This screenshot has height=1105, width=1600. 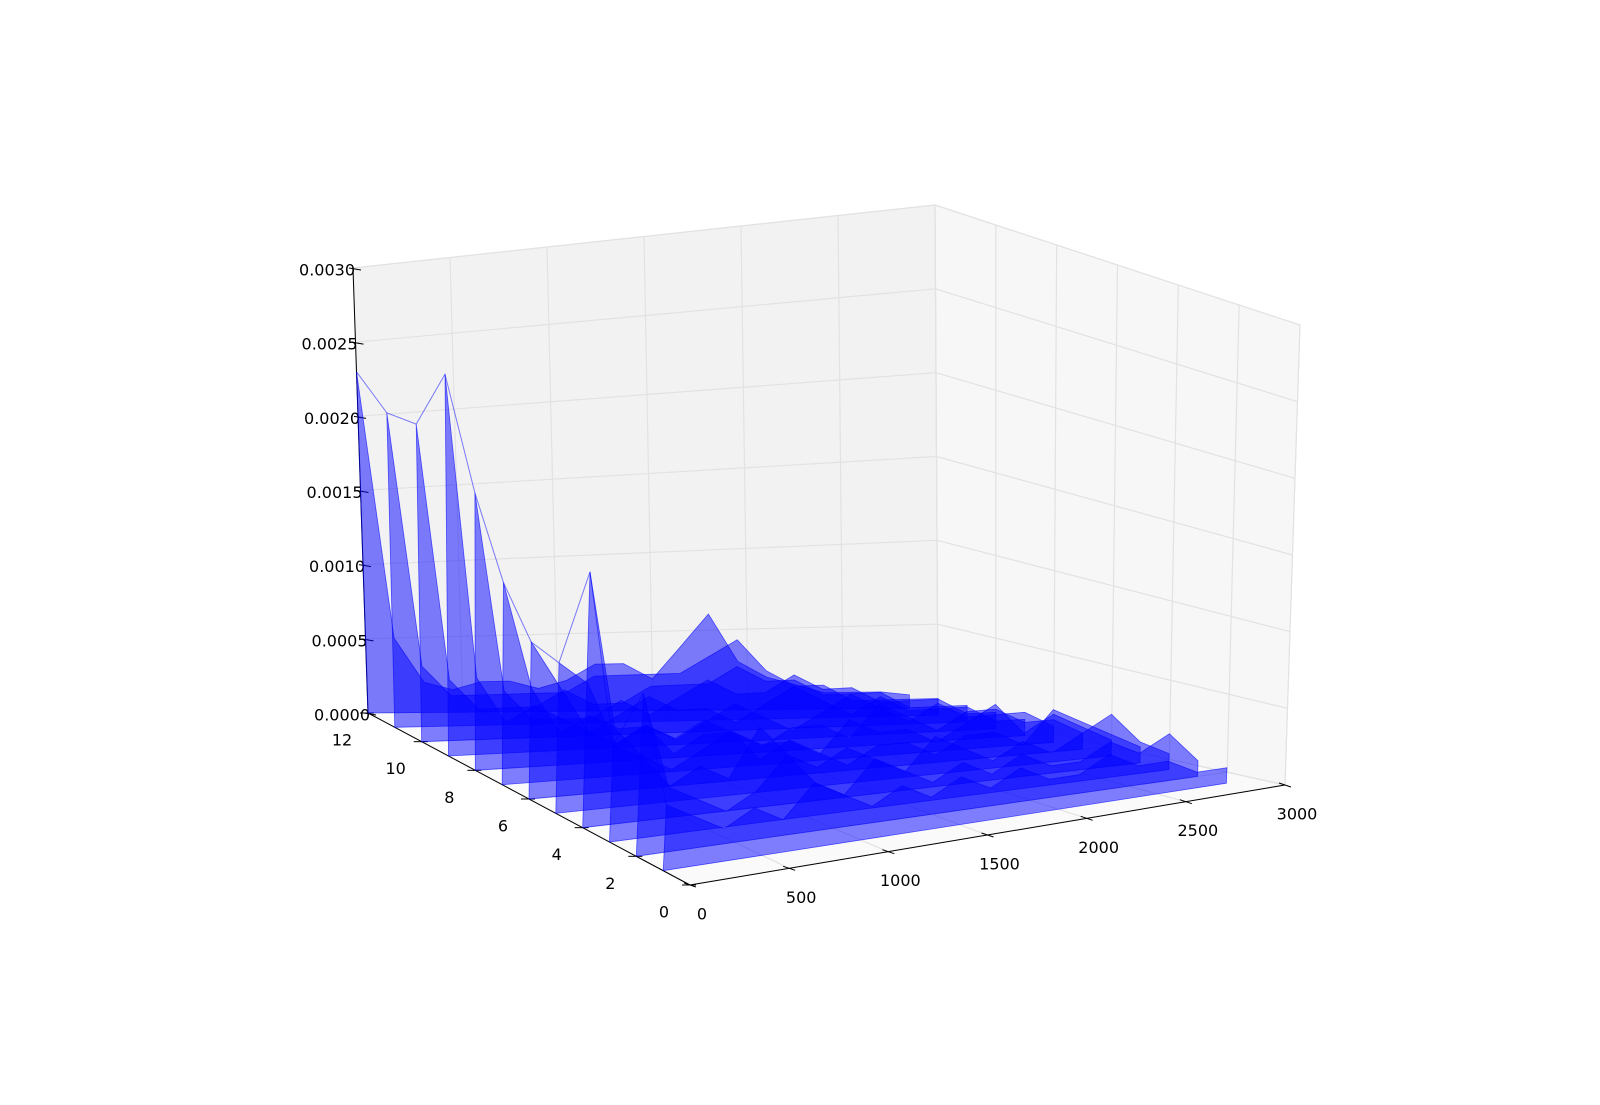 I want to click on z-tick-label: 0.0020, so click(x=332, y=418).